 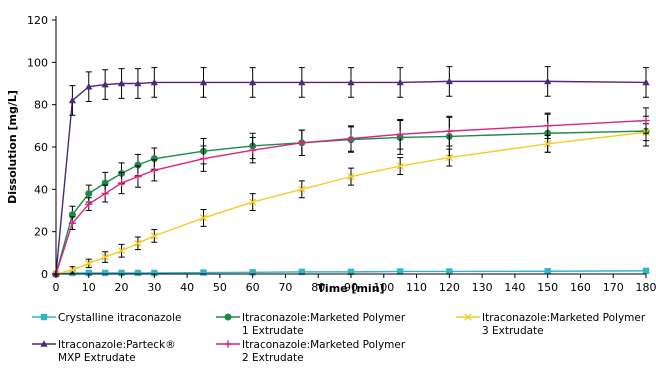 What do you see at coordinates (41, 189) in the screenshot?
I see `y-tick-label: 40` at bounding box center [41, 189].